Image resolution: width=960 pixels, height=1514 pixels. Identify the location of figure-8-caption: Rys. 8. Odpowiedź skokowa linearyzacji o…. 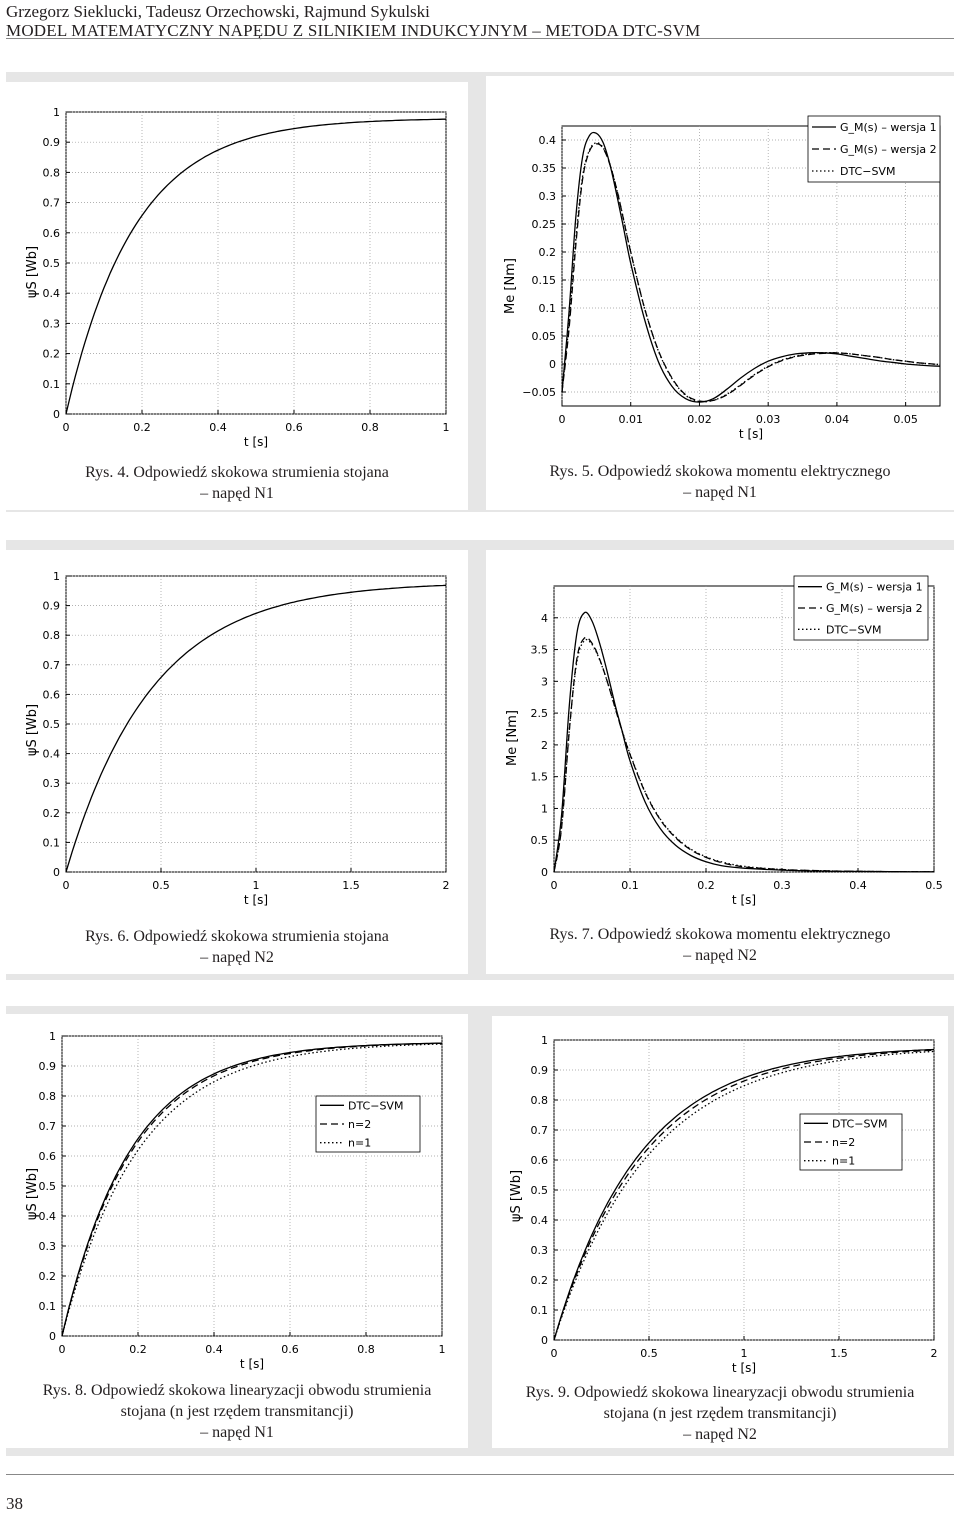
(237, 1411).